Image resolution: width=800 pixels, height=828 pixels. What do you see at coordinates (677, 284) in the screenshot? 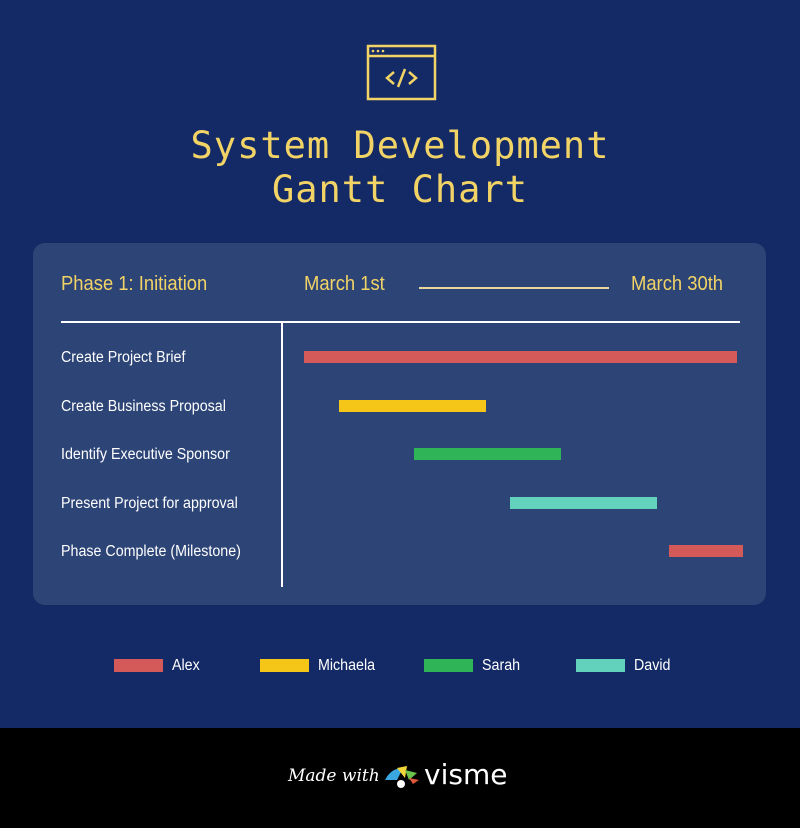
I see `range-end-label: March 30th` at bounding box center [677, 284].